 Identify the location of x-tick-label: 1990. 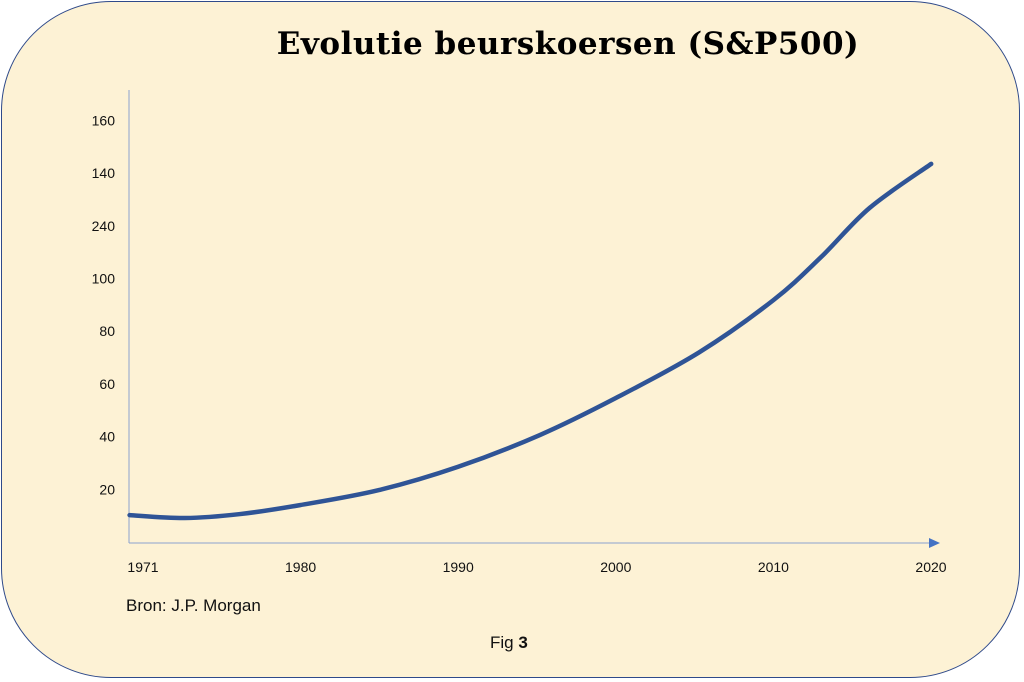
(458, 567).